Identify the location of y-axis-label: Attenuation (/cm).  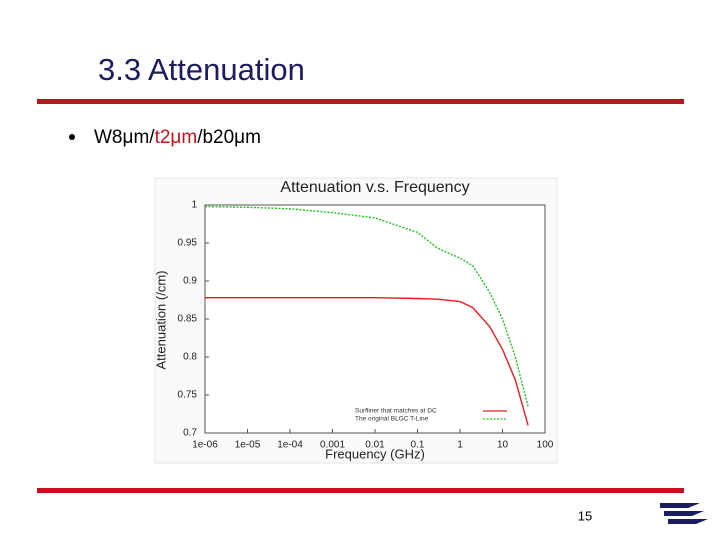
(160, 320).